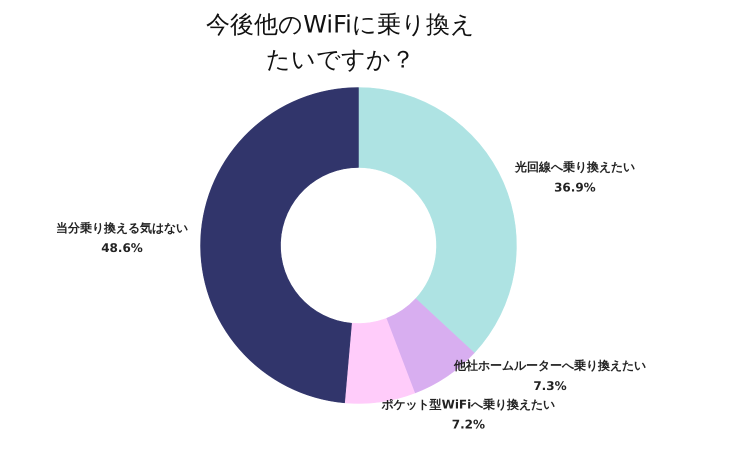 The image size is (729, 463). Describe the element at coordinates (550, 385) in the screenshot. I see `data-label: 7.3%` at that location.